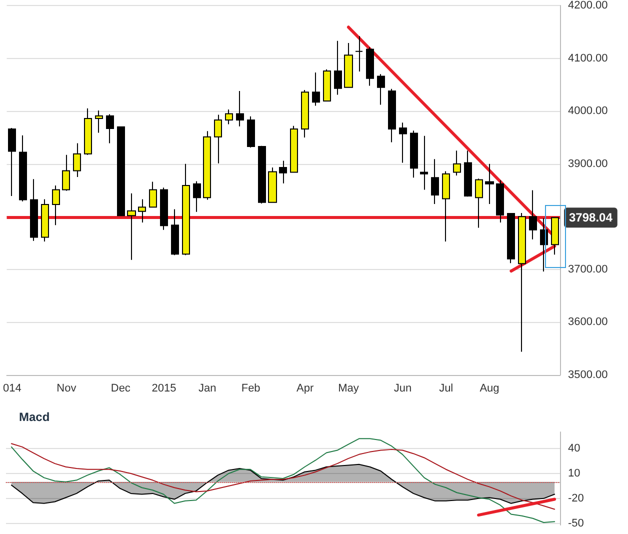 Image resolution: width=628 pixels, height=534 pixels. Describe the element at coordinates (305, 388) in the screenshot. I see `x-tick-label: Apr` at that location.